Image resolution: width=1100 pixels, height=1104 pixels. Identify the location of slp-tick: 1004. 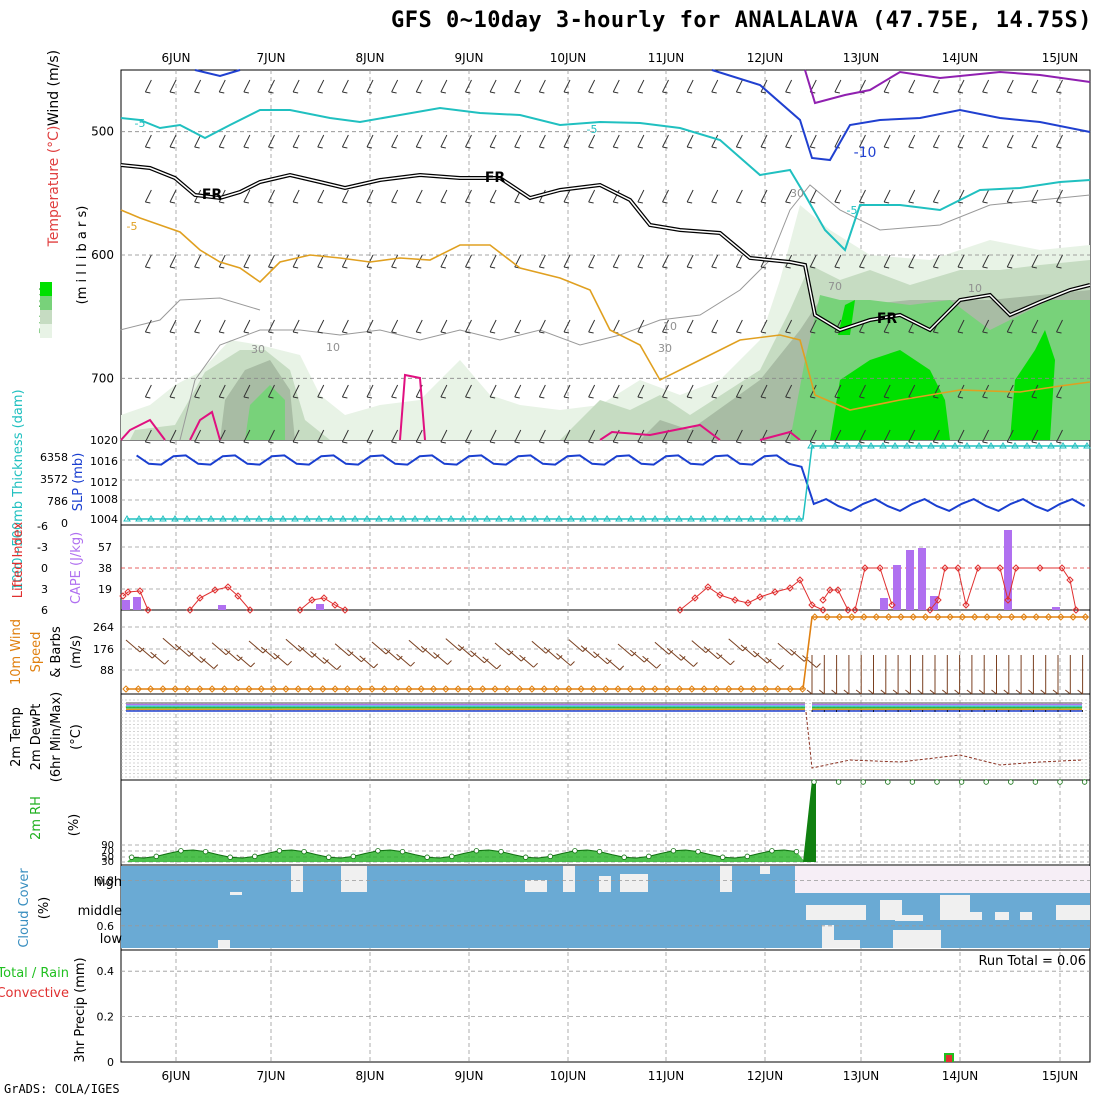
(104, 519).